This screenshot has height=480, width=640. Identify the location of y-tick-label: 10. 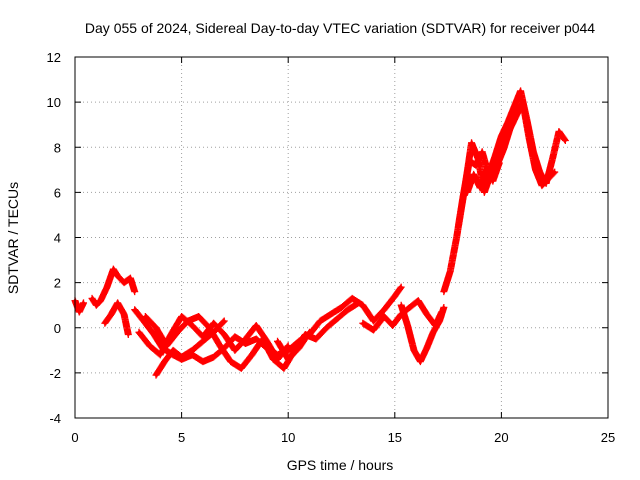
(54, 102).